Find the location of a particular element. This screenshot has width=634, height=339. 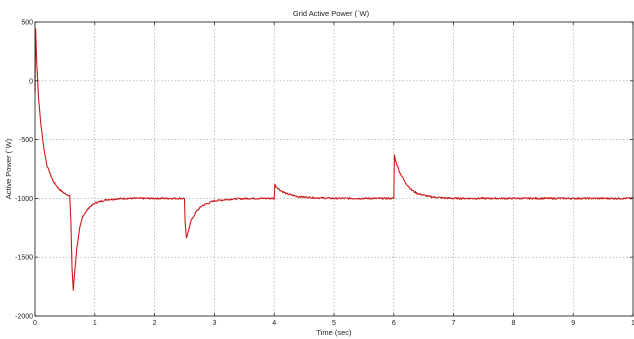

x-tick-label: 2 is located at coordinates (155, 323).